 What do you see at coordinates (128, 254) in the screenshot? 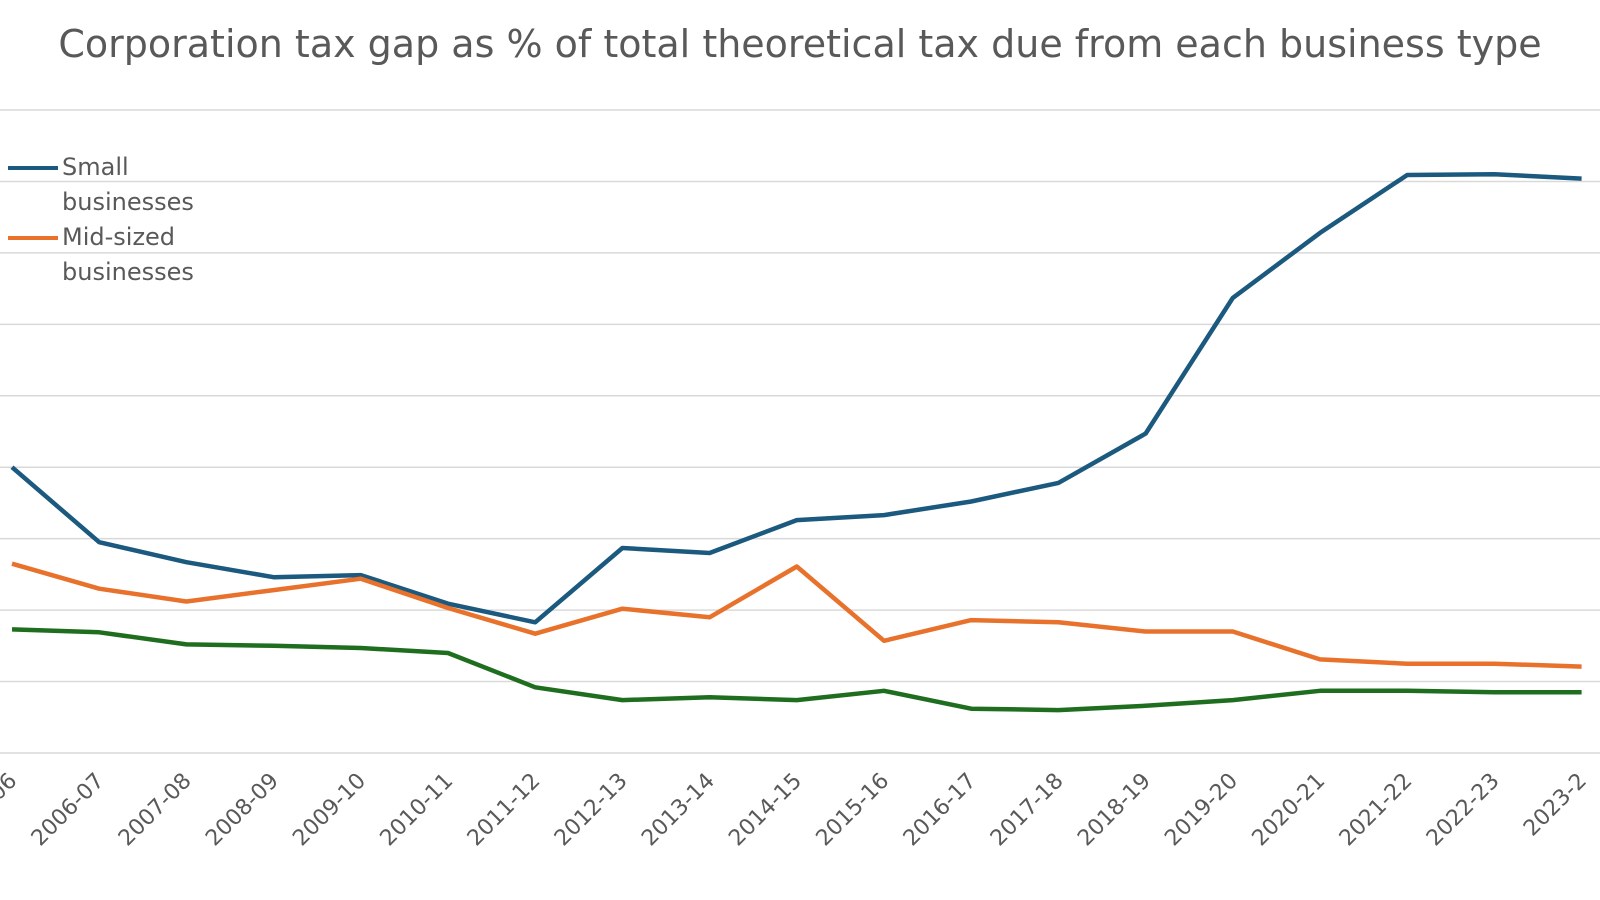
I see `legend-label-mid-sized: Mid-sized businesses` at bounding box center [128, 254].